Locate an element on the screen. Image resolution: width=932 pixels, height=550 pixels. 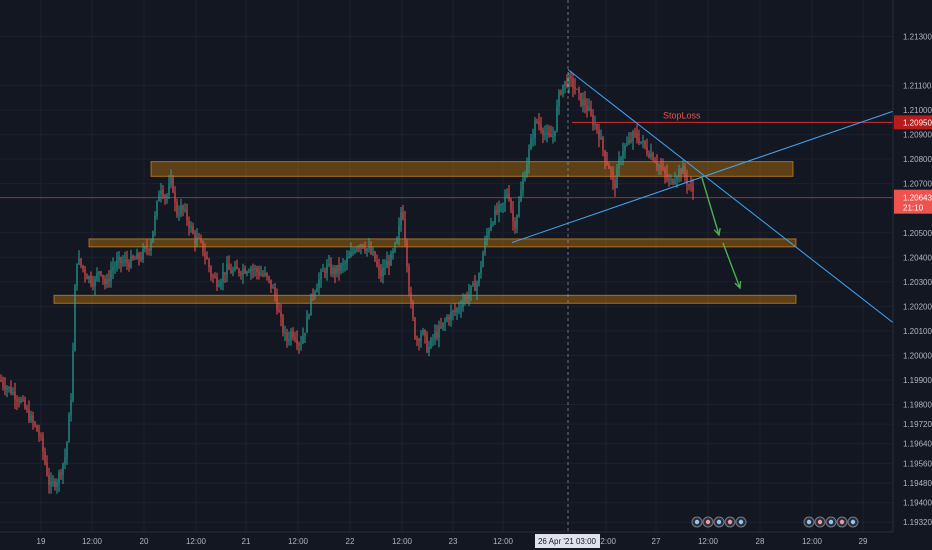
calendar-event-icon is located at coordinates (719, 522).